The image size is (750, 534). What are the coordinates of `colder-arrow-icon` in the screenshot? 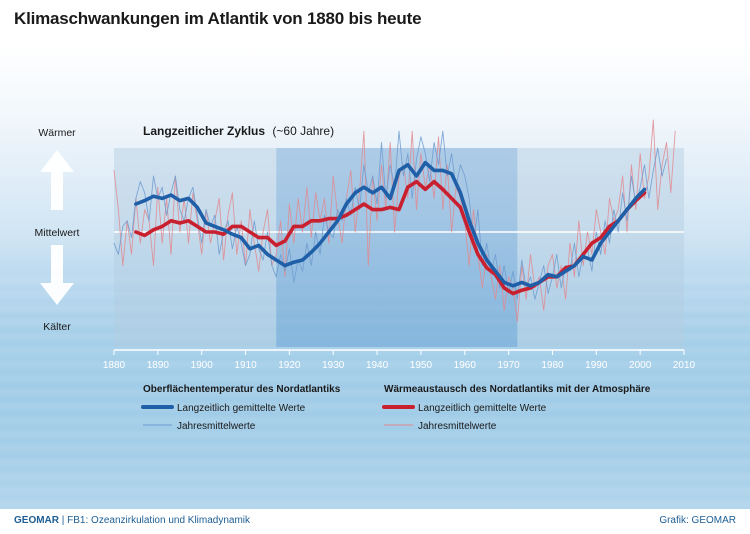 It's located at (57, 275).